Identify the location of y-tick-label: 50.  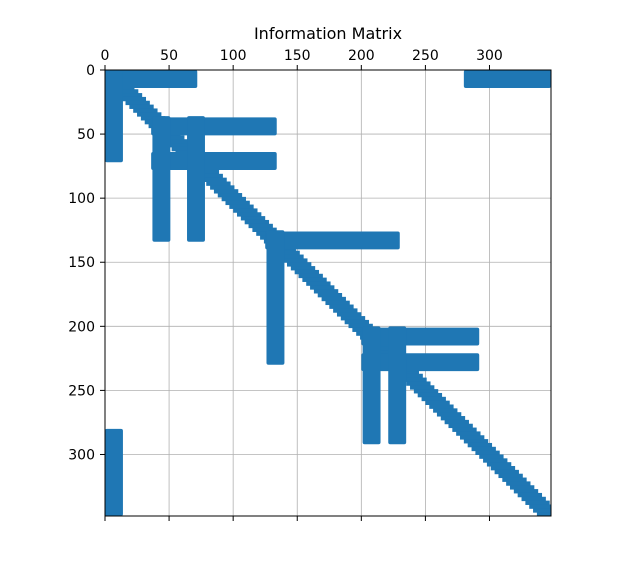
(86, 135).